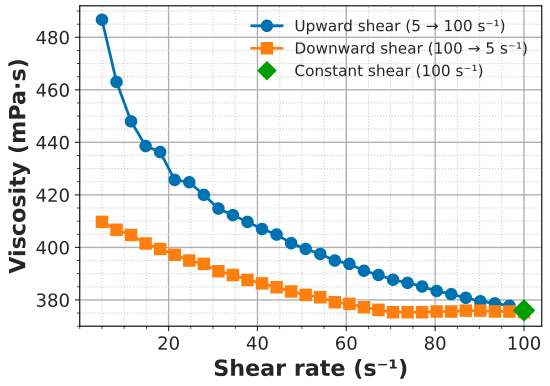  What do you see at coordinates (52, 90) in the screenshot?
I see `y-tick-label: 460` at bounding box center [52, 90].